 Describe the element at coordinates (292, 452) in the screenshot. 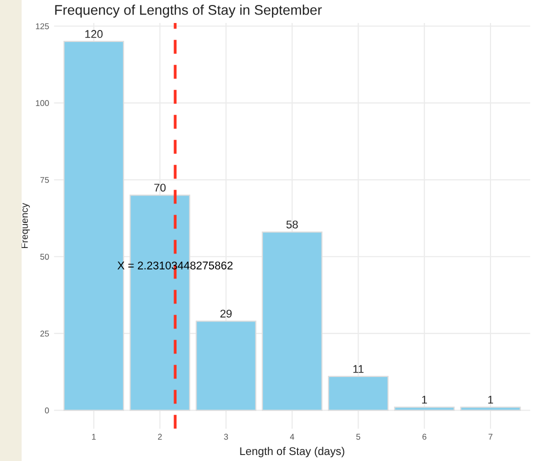

I see `x-axis-title: Length of Stay (days)` at that location.